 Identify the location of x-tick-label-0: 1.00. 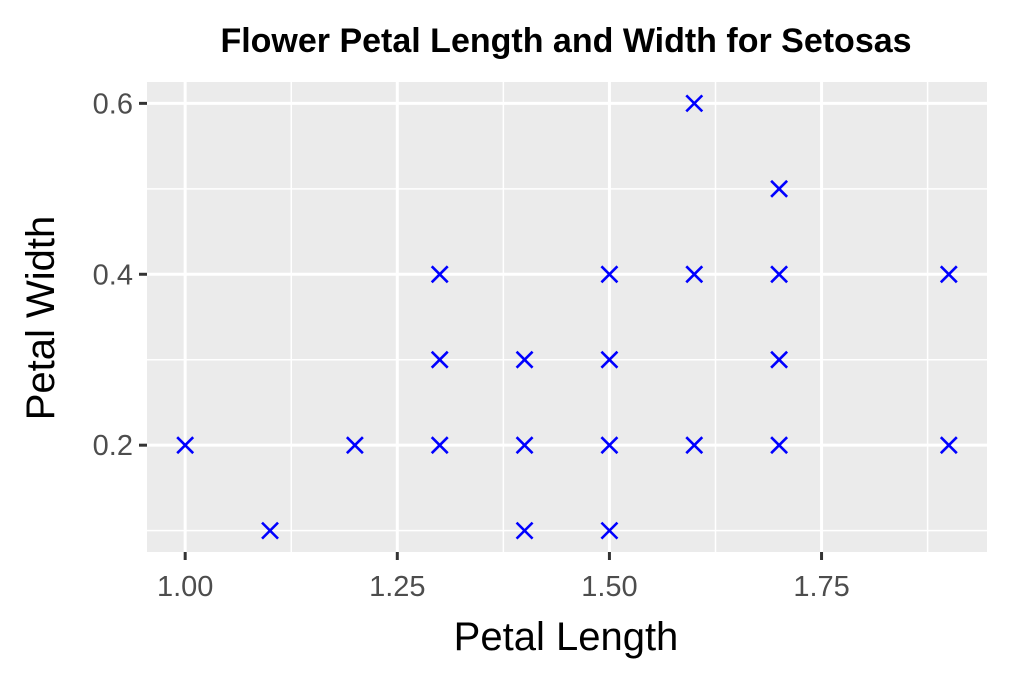
(185, 587).